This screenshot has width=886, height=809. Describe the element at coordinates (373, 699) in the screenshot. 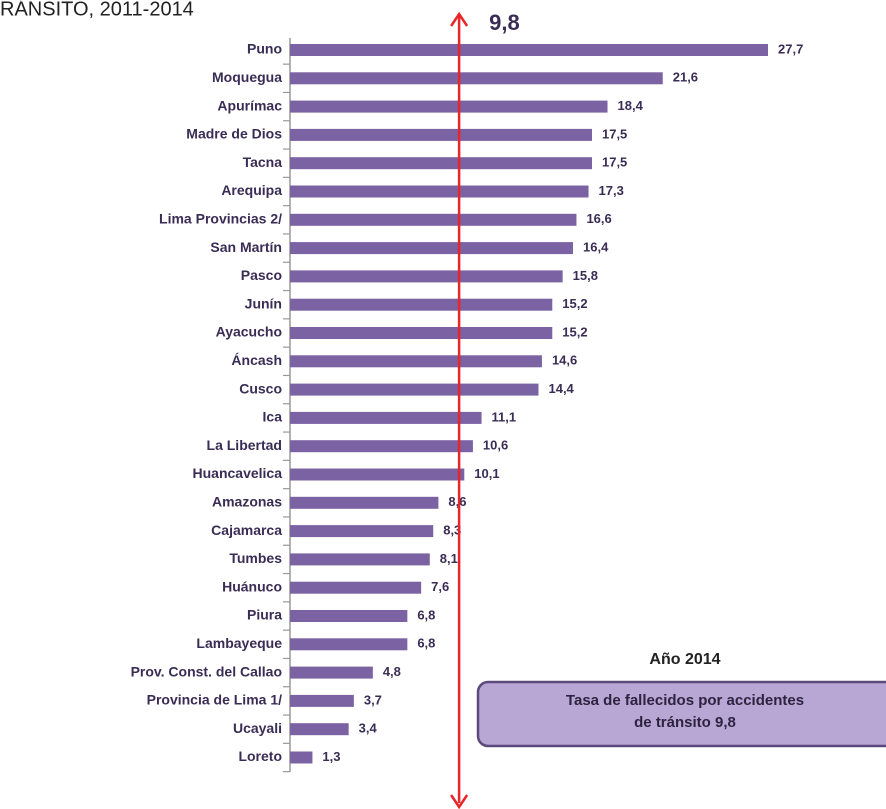

I see `value-label: 3,7` at that location.